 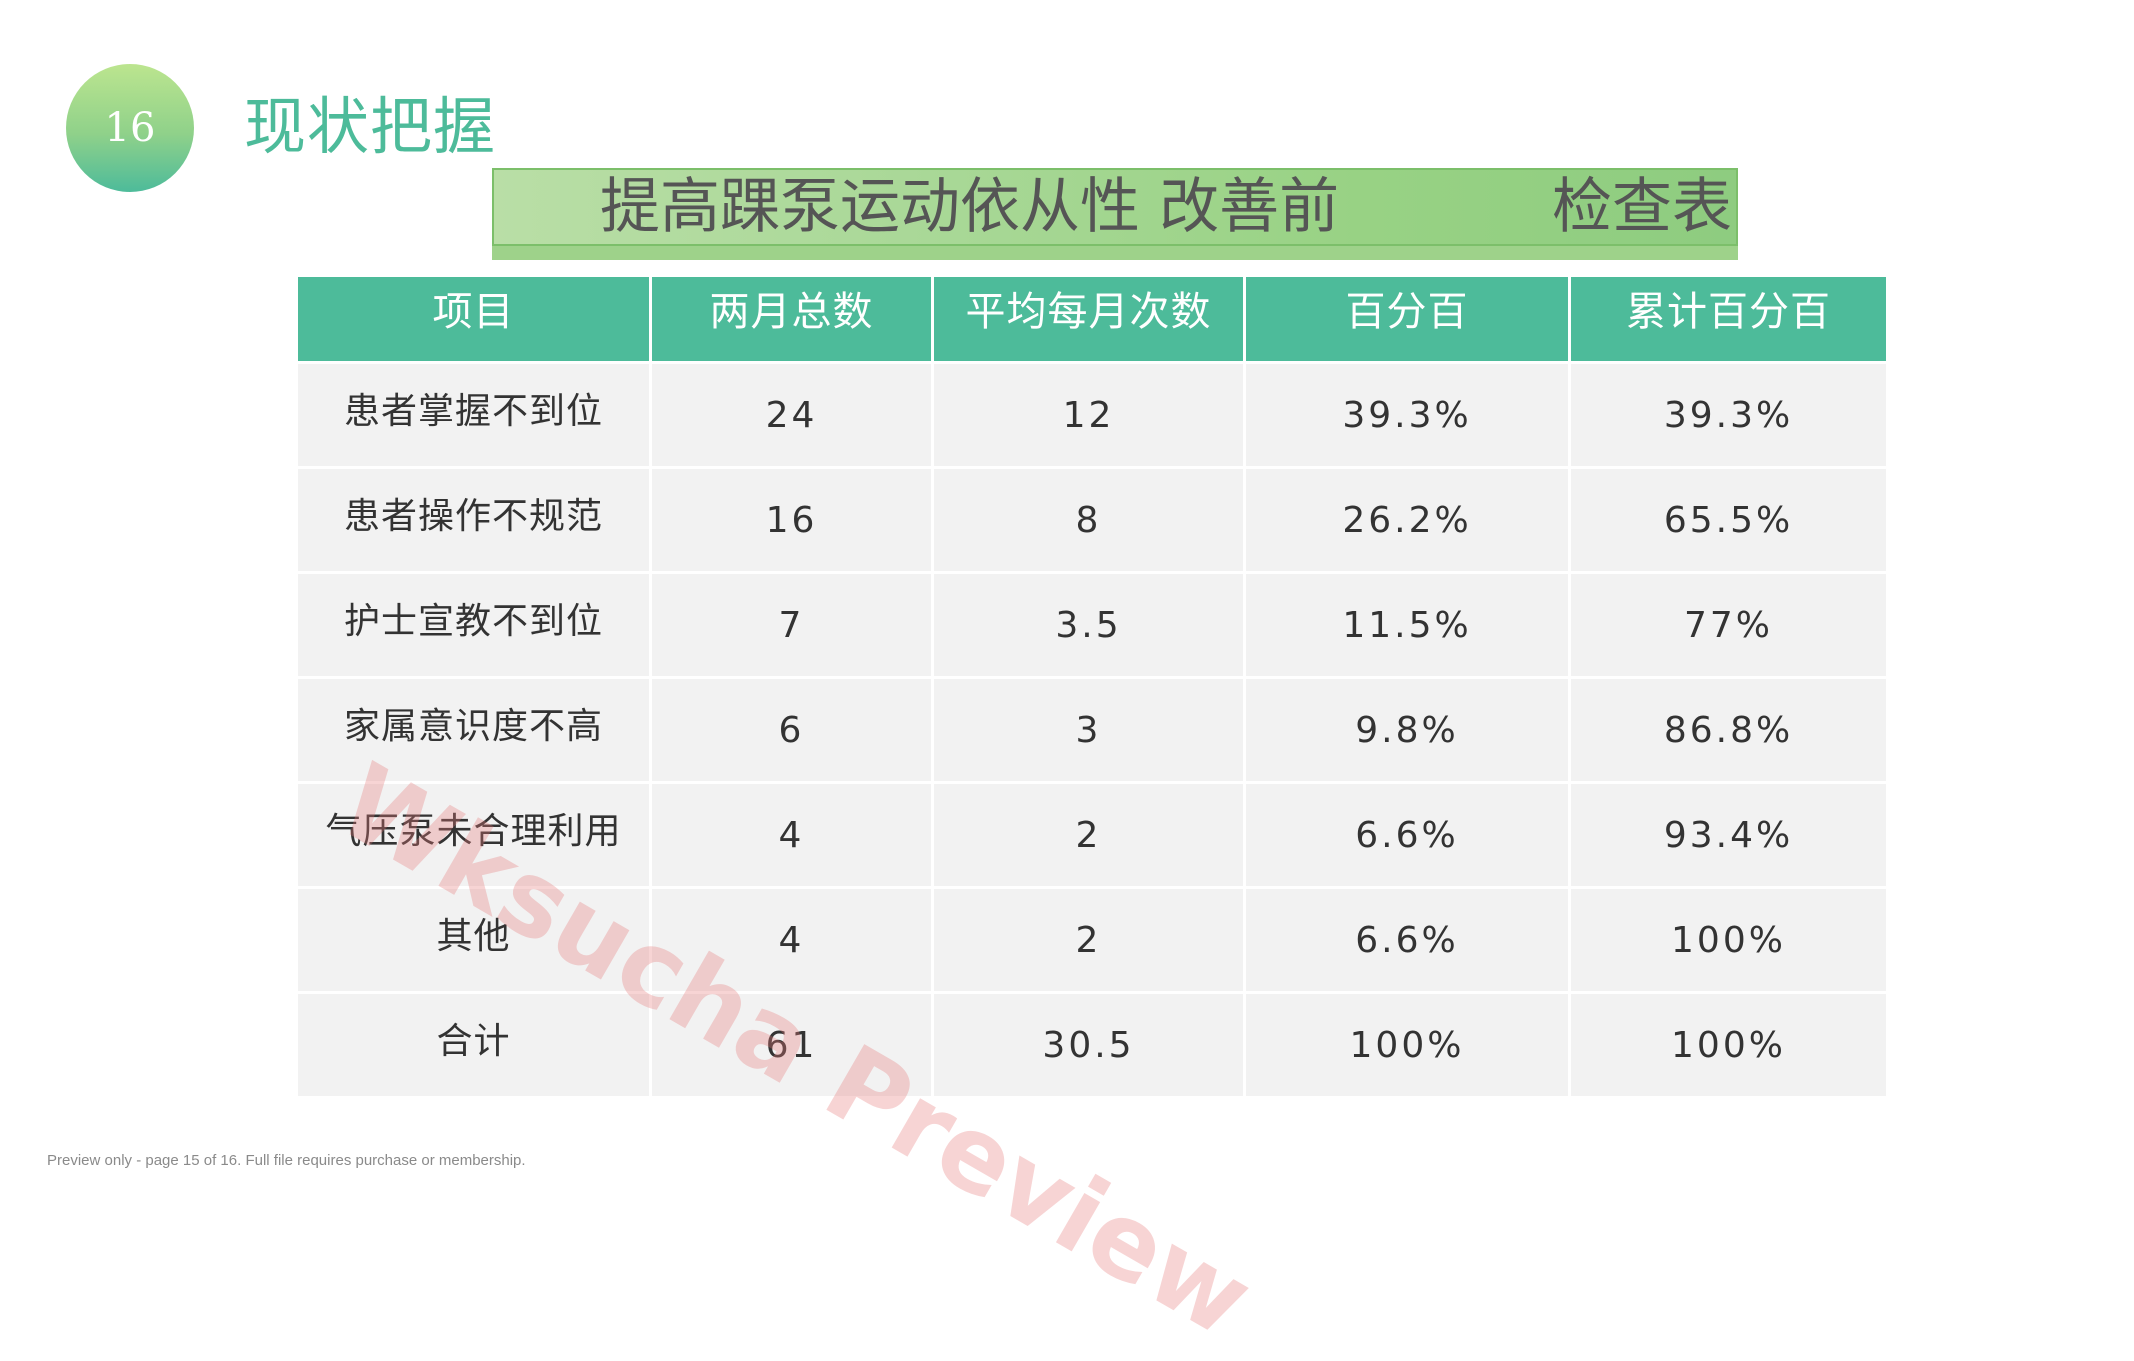 I want to click on cell-cumulative: 77%, so click(x=1728, y=625).